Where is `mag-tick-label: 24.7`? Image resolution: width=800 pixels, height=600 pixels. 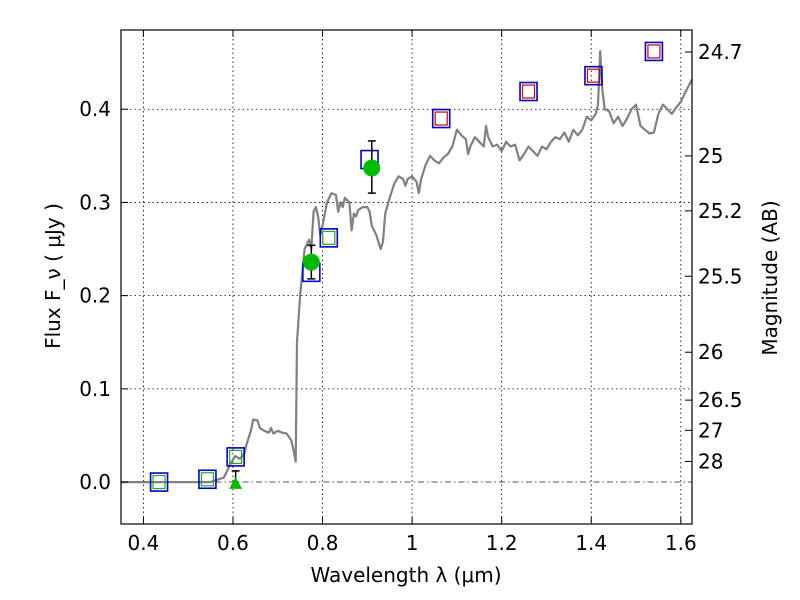 mag-tick-label: 24.7 is located at coordinates (720, 52).